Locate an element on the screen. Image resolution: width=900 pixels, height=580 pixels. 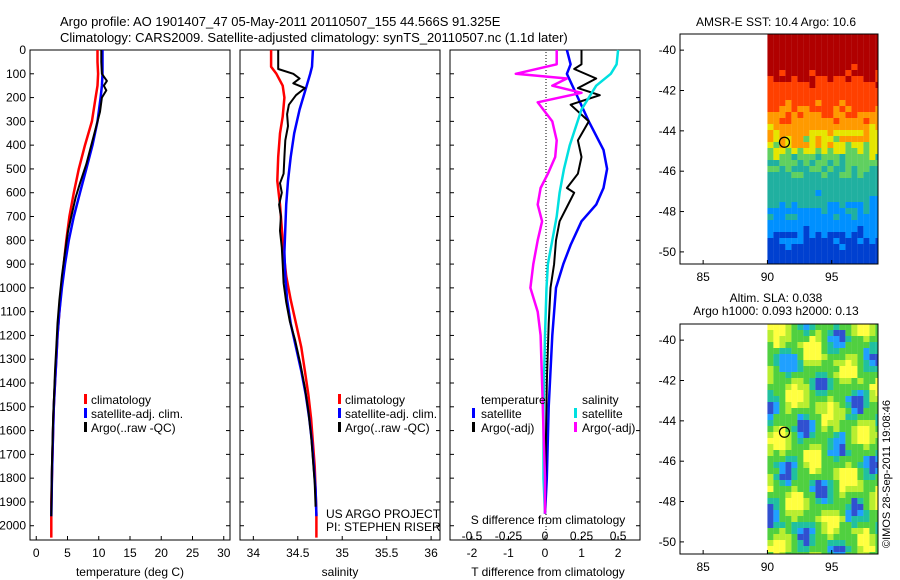
y-tick-label: 500 is located at coordinates (16, 169).